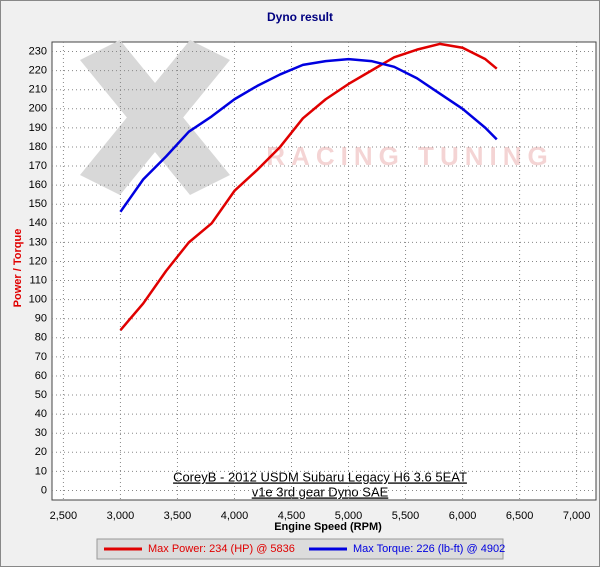 This screenshot has width=600, height=567. What do you see at coordinates (38, 185) in the screenshot?
I see `y-tick-label: 160` at bounding box center [38, 185].